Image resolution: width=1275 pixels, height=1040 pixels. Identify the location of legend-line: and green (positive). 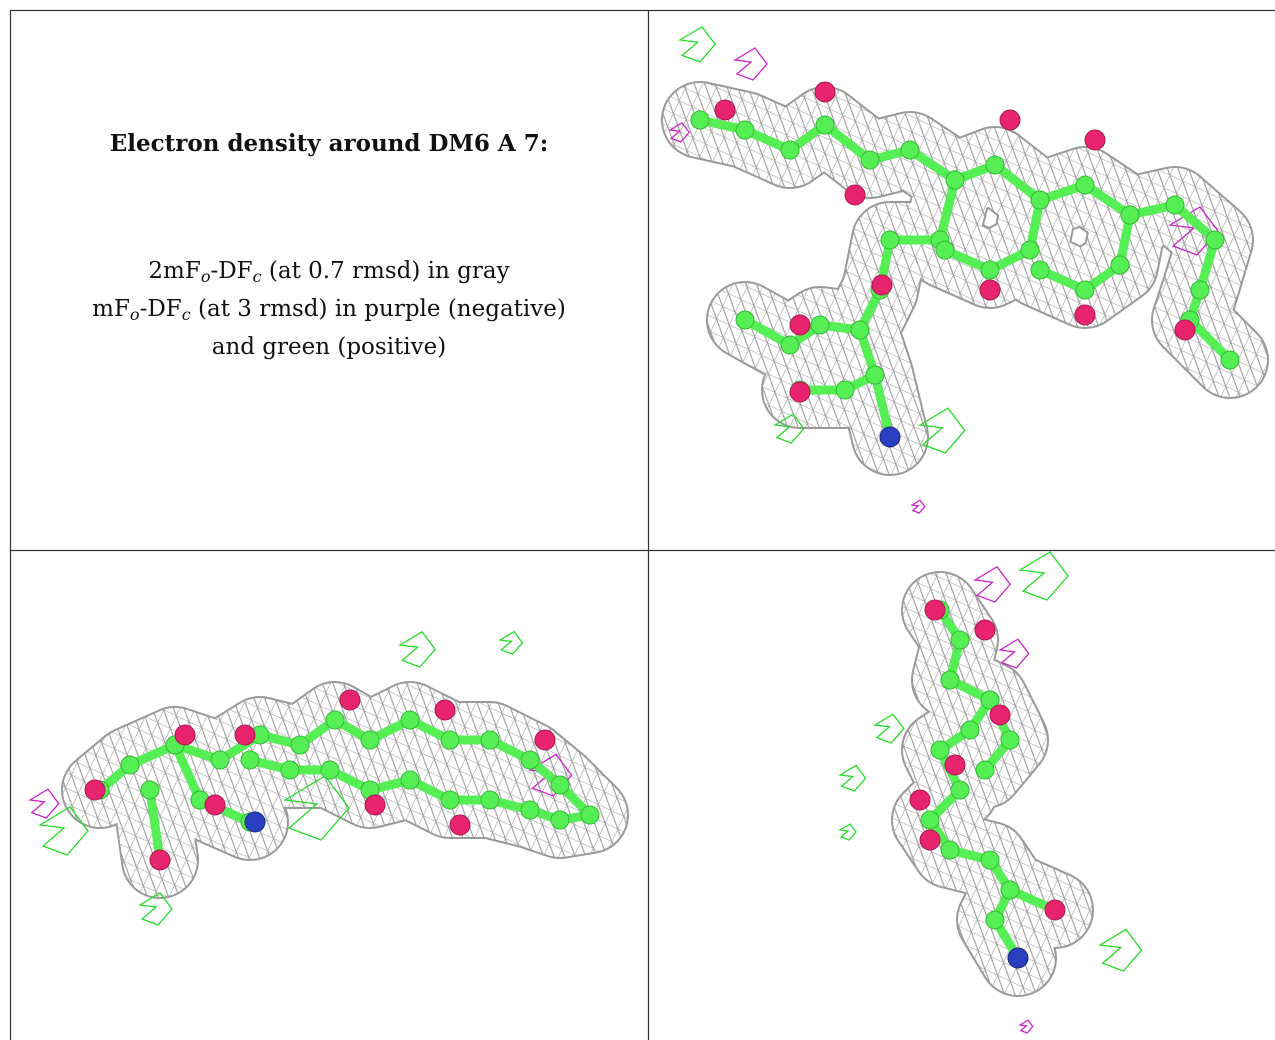
(329, 347).